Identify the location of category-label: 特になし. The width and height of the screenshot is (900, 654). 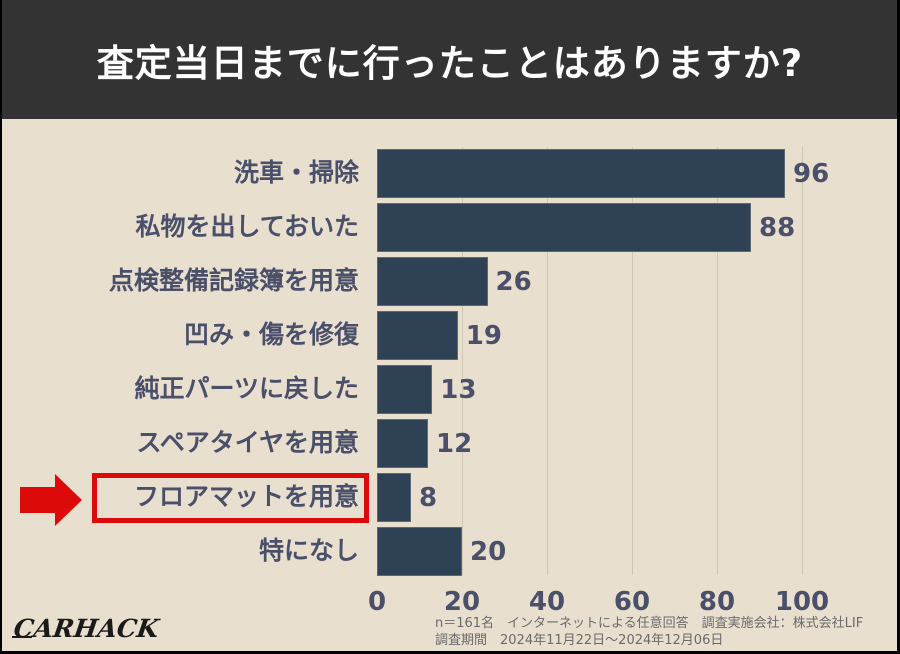
(308, 550).